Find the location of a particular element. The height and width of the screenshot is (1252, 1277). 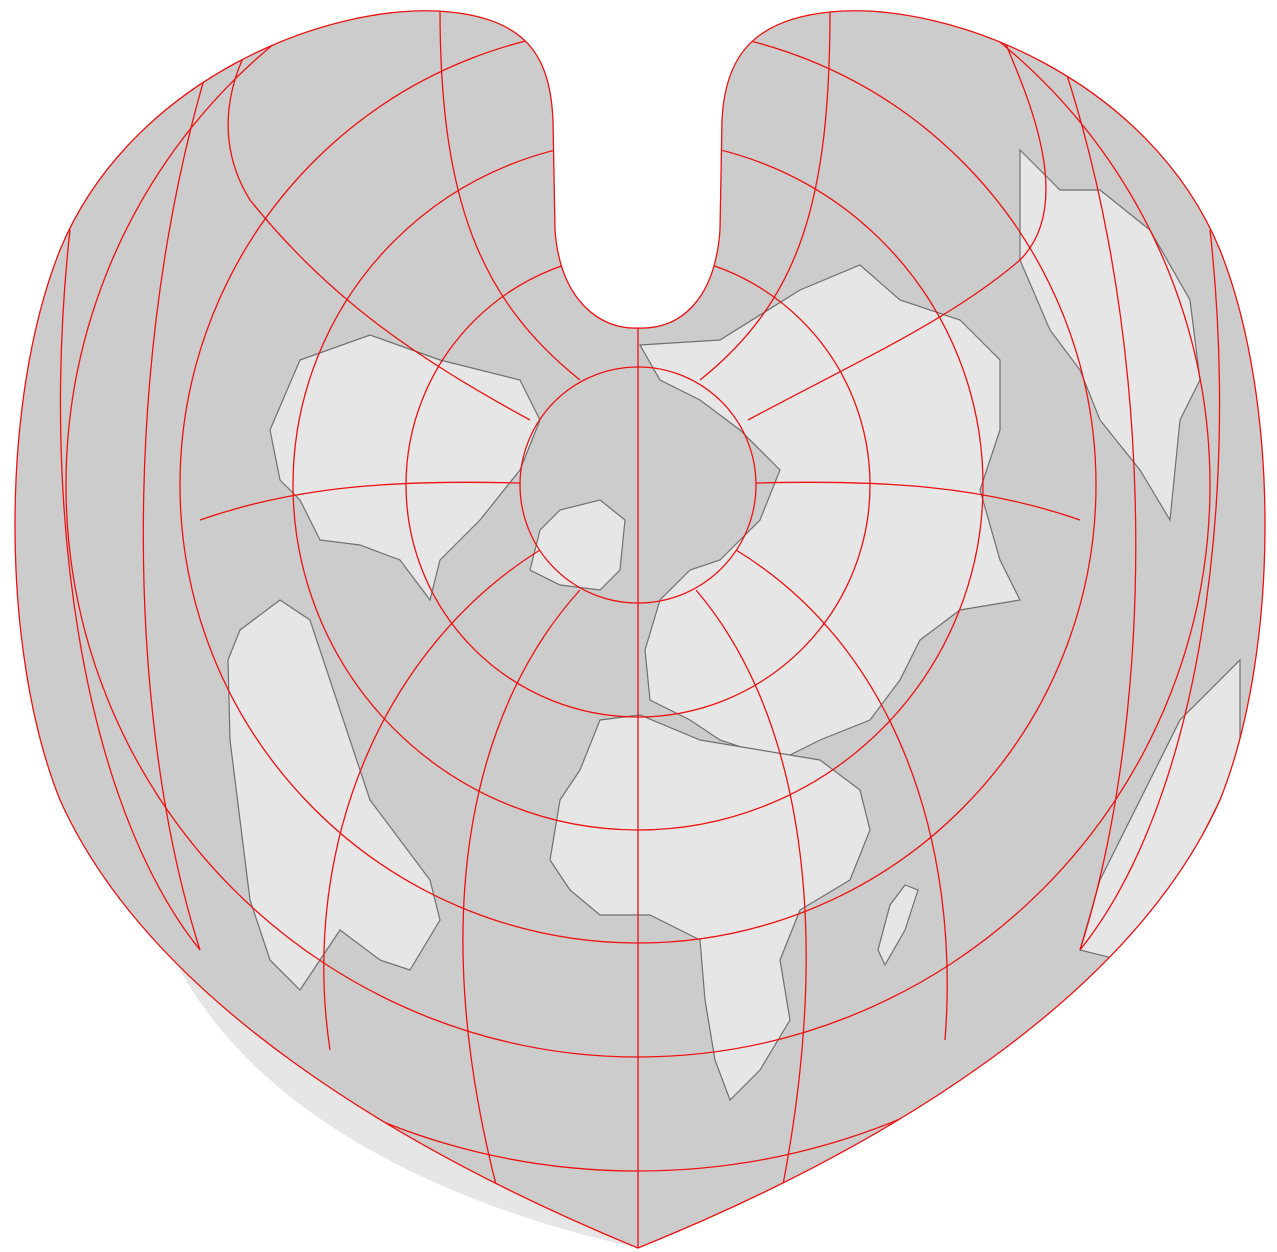

eurasia is located at coordinates (830, 512).